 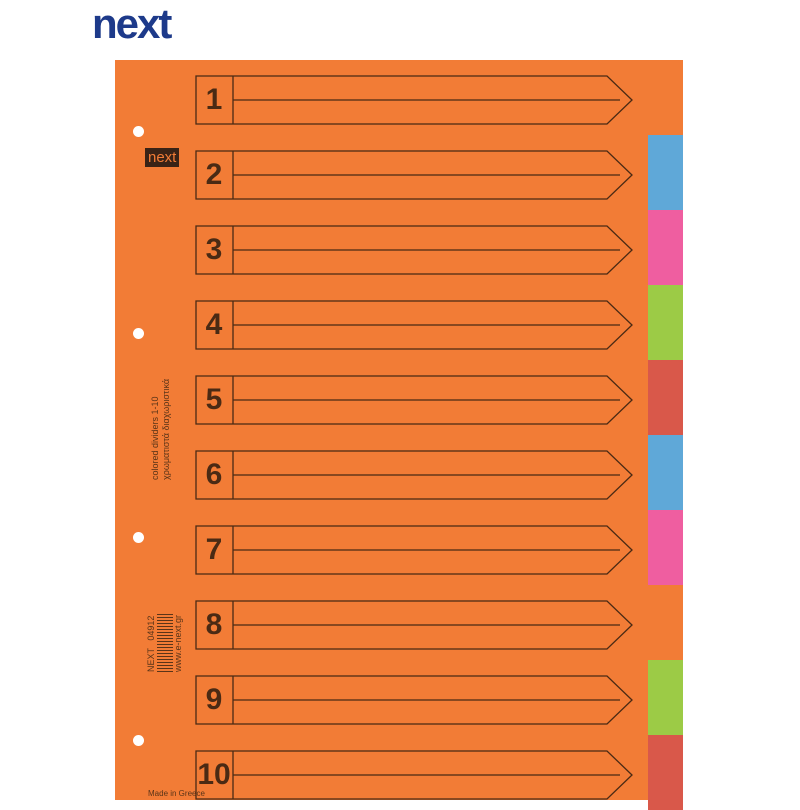 What do you see at coordinates (166, 429) in the screenshot?
I see `product-name-greek: χρωματιστά διαχωριστικά` at bounding box center [166, 429].